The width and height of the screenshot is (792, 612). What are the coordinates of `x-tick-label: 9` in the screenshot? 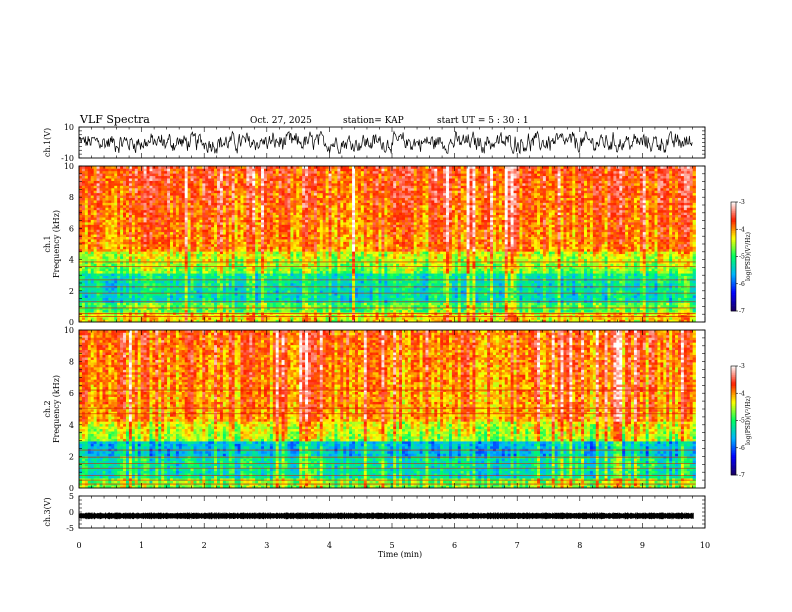 It's located at (642, 545).